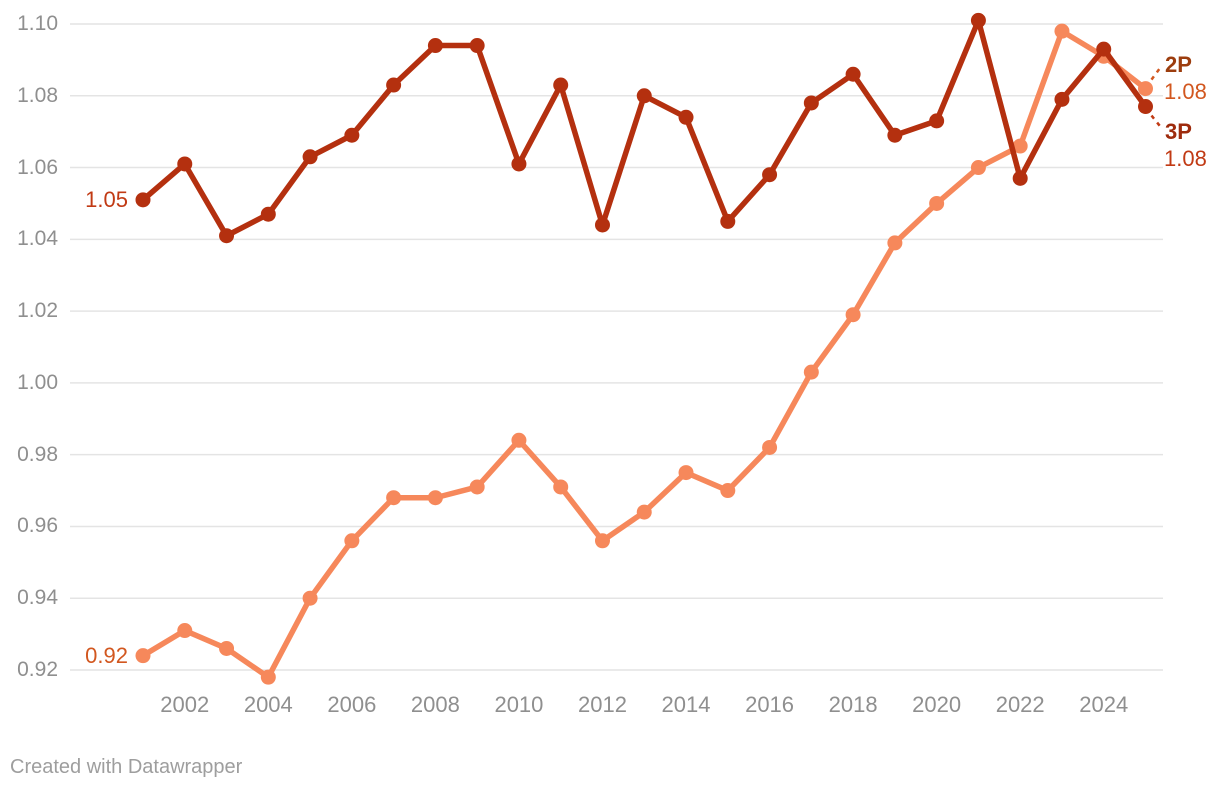 This screenshot has height=792, width=1220. What do you see at coordinates (770, 447) in the screenshot?
I see `data-point-2P-2016` at bounding box center [770, 447].